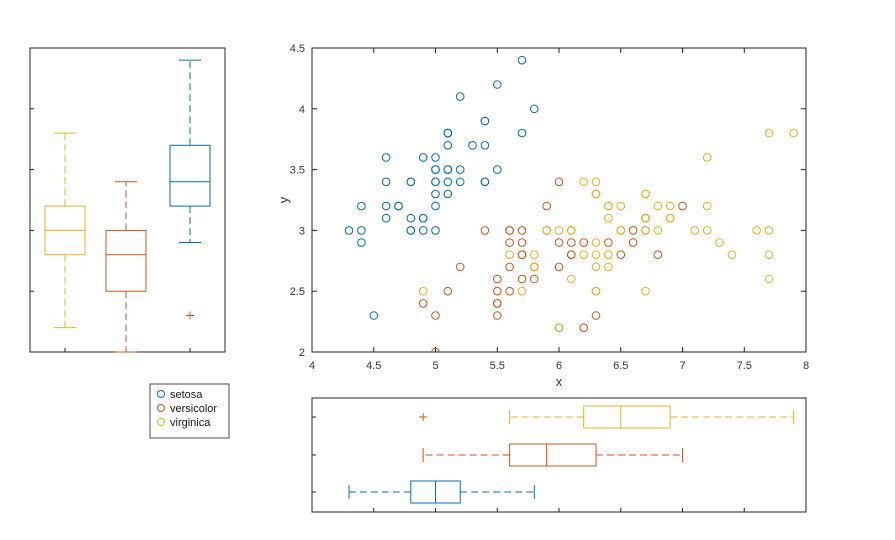  What do you see at coordinates (744, 366) in the screenshot?
I see `x-tick-label: 7.5` at bounding box center [744, 366].